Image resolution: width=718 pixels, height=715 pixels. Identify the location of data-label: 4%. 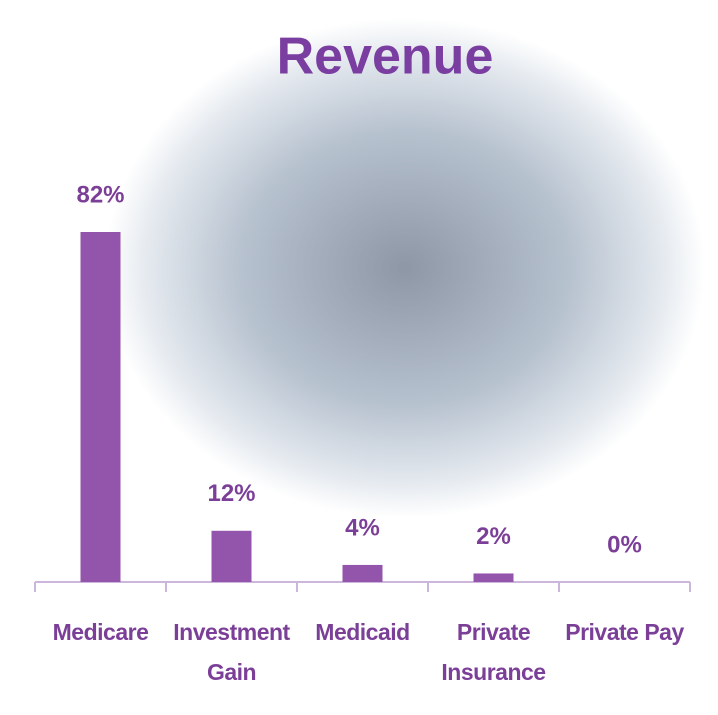
(362, 527).